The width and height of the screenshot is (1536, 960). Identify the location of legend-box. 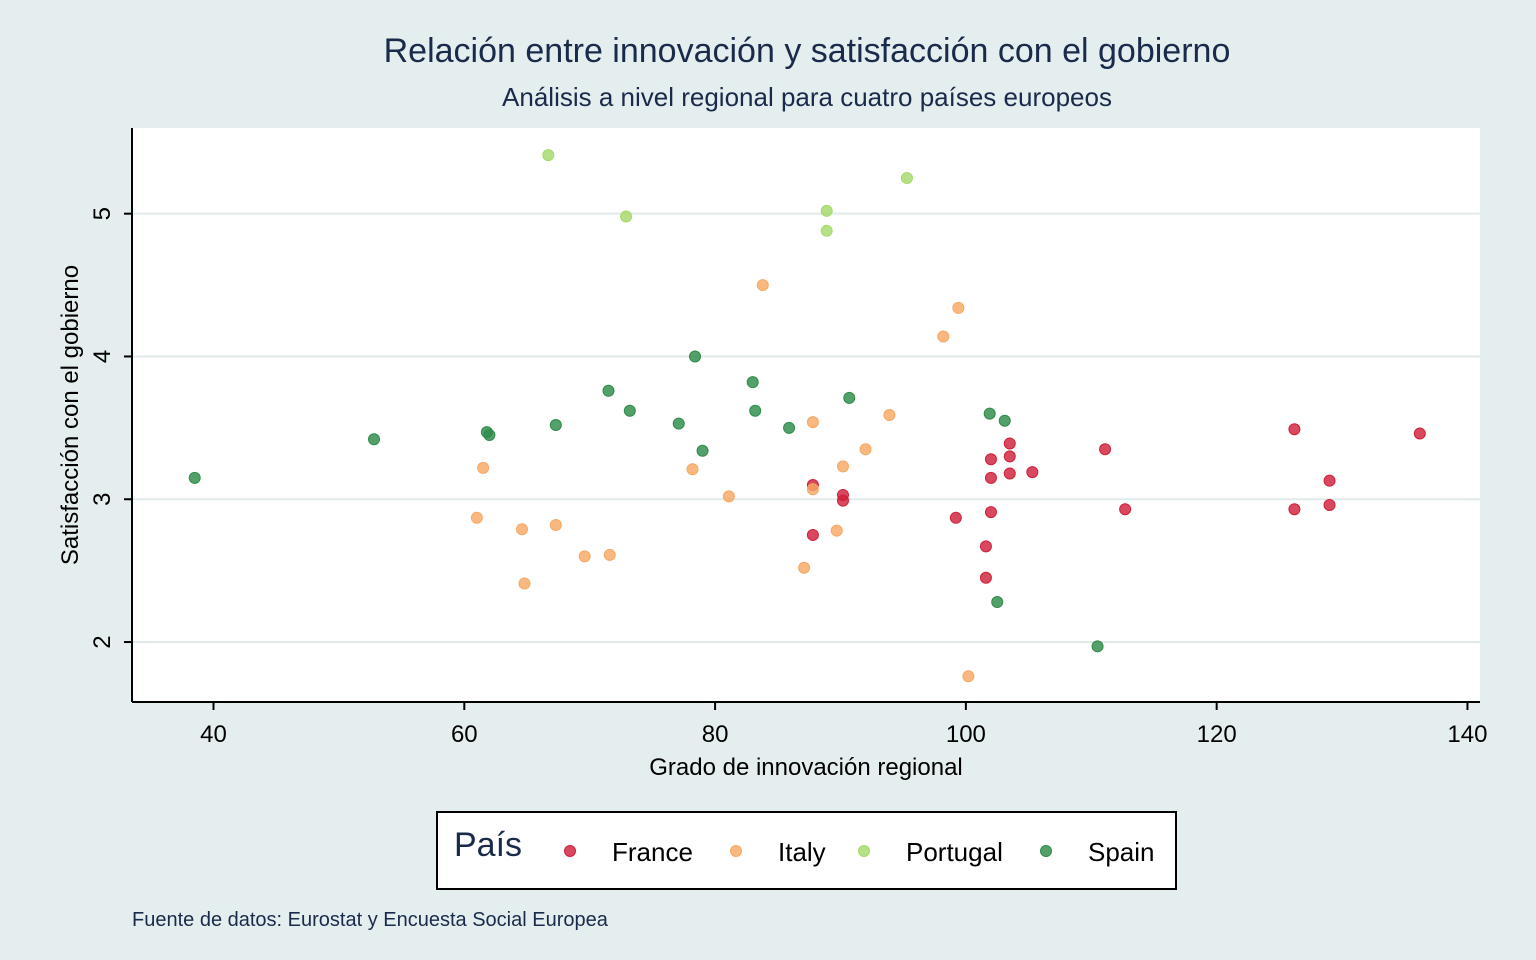
(806, 850).